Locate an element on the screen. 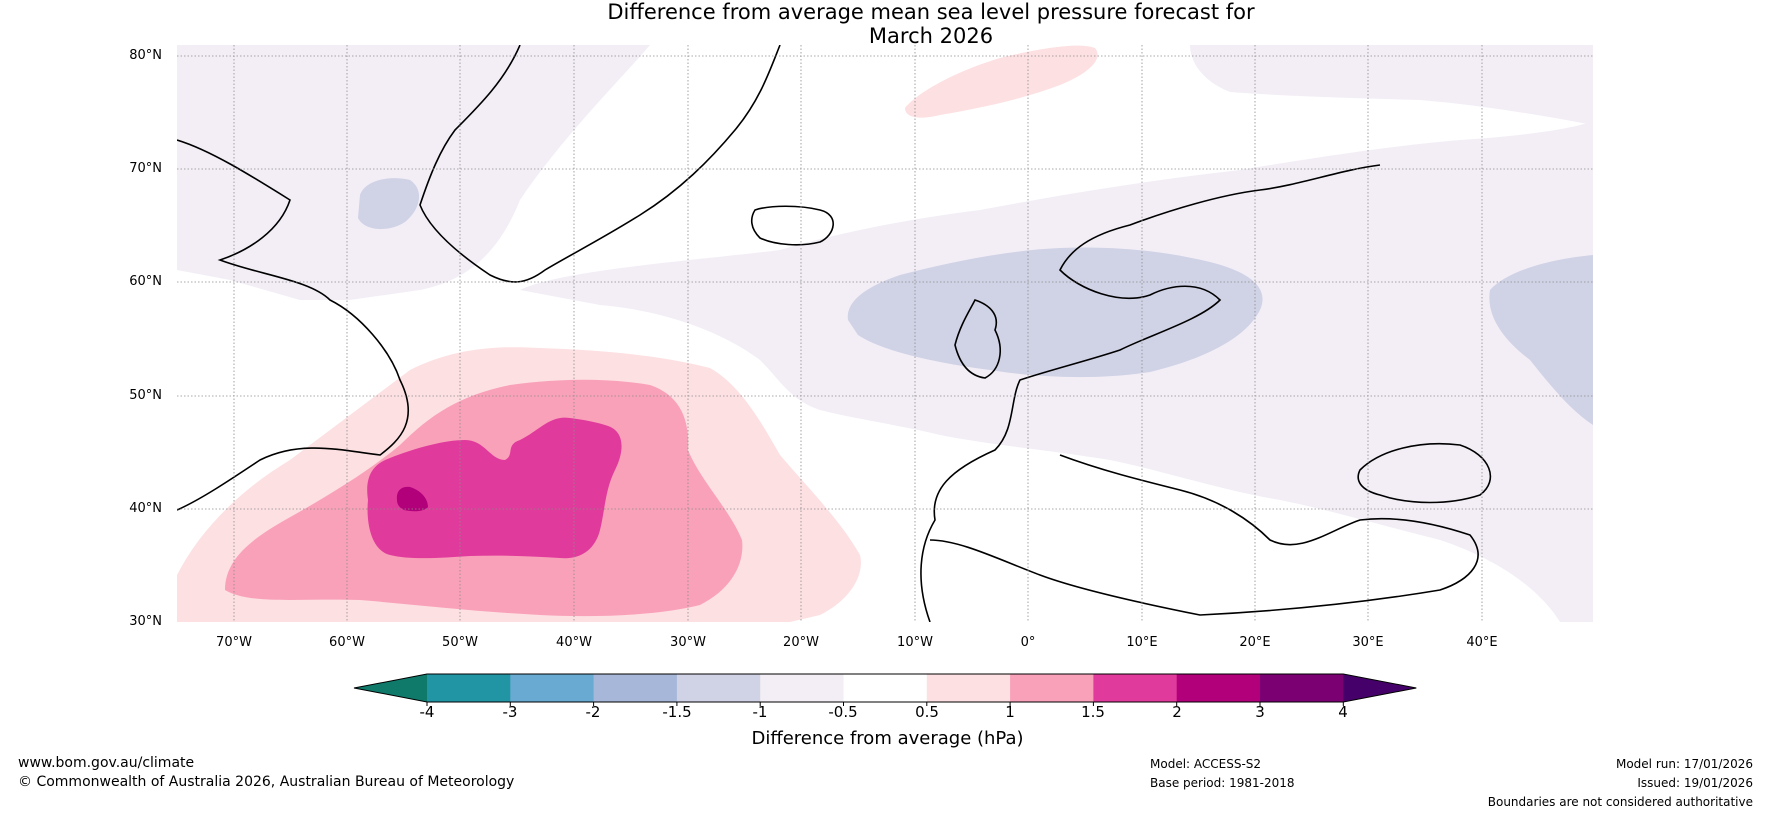 The image size is (1770, 816). cb-tick-8: 1 is located at coordinates (1010, 712).